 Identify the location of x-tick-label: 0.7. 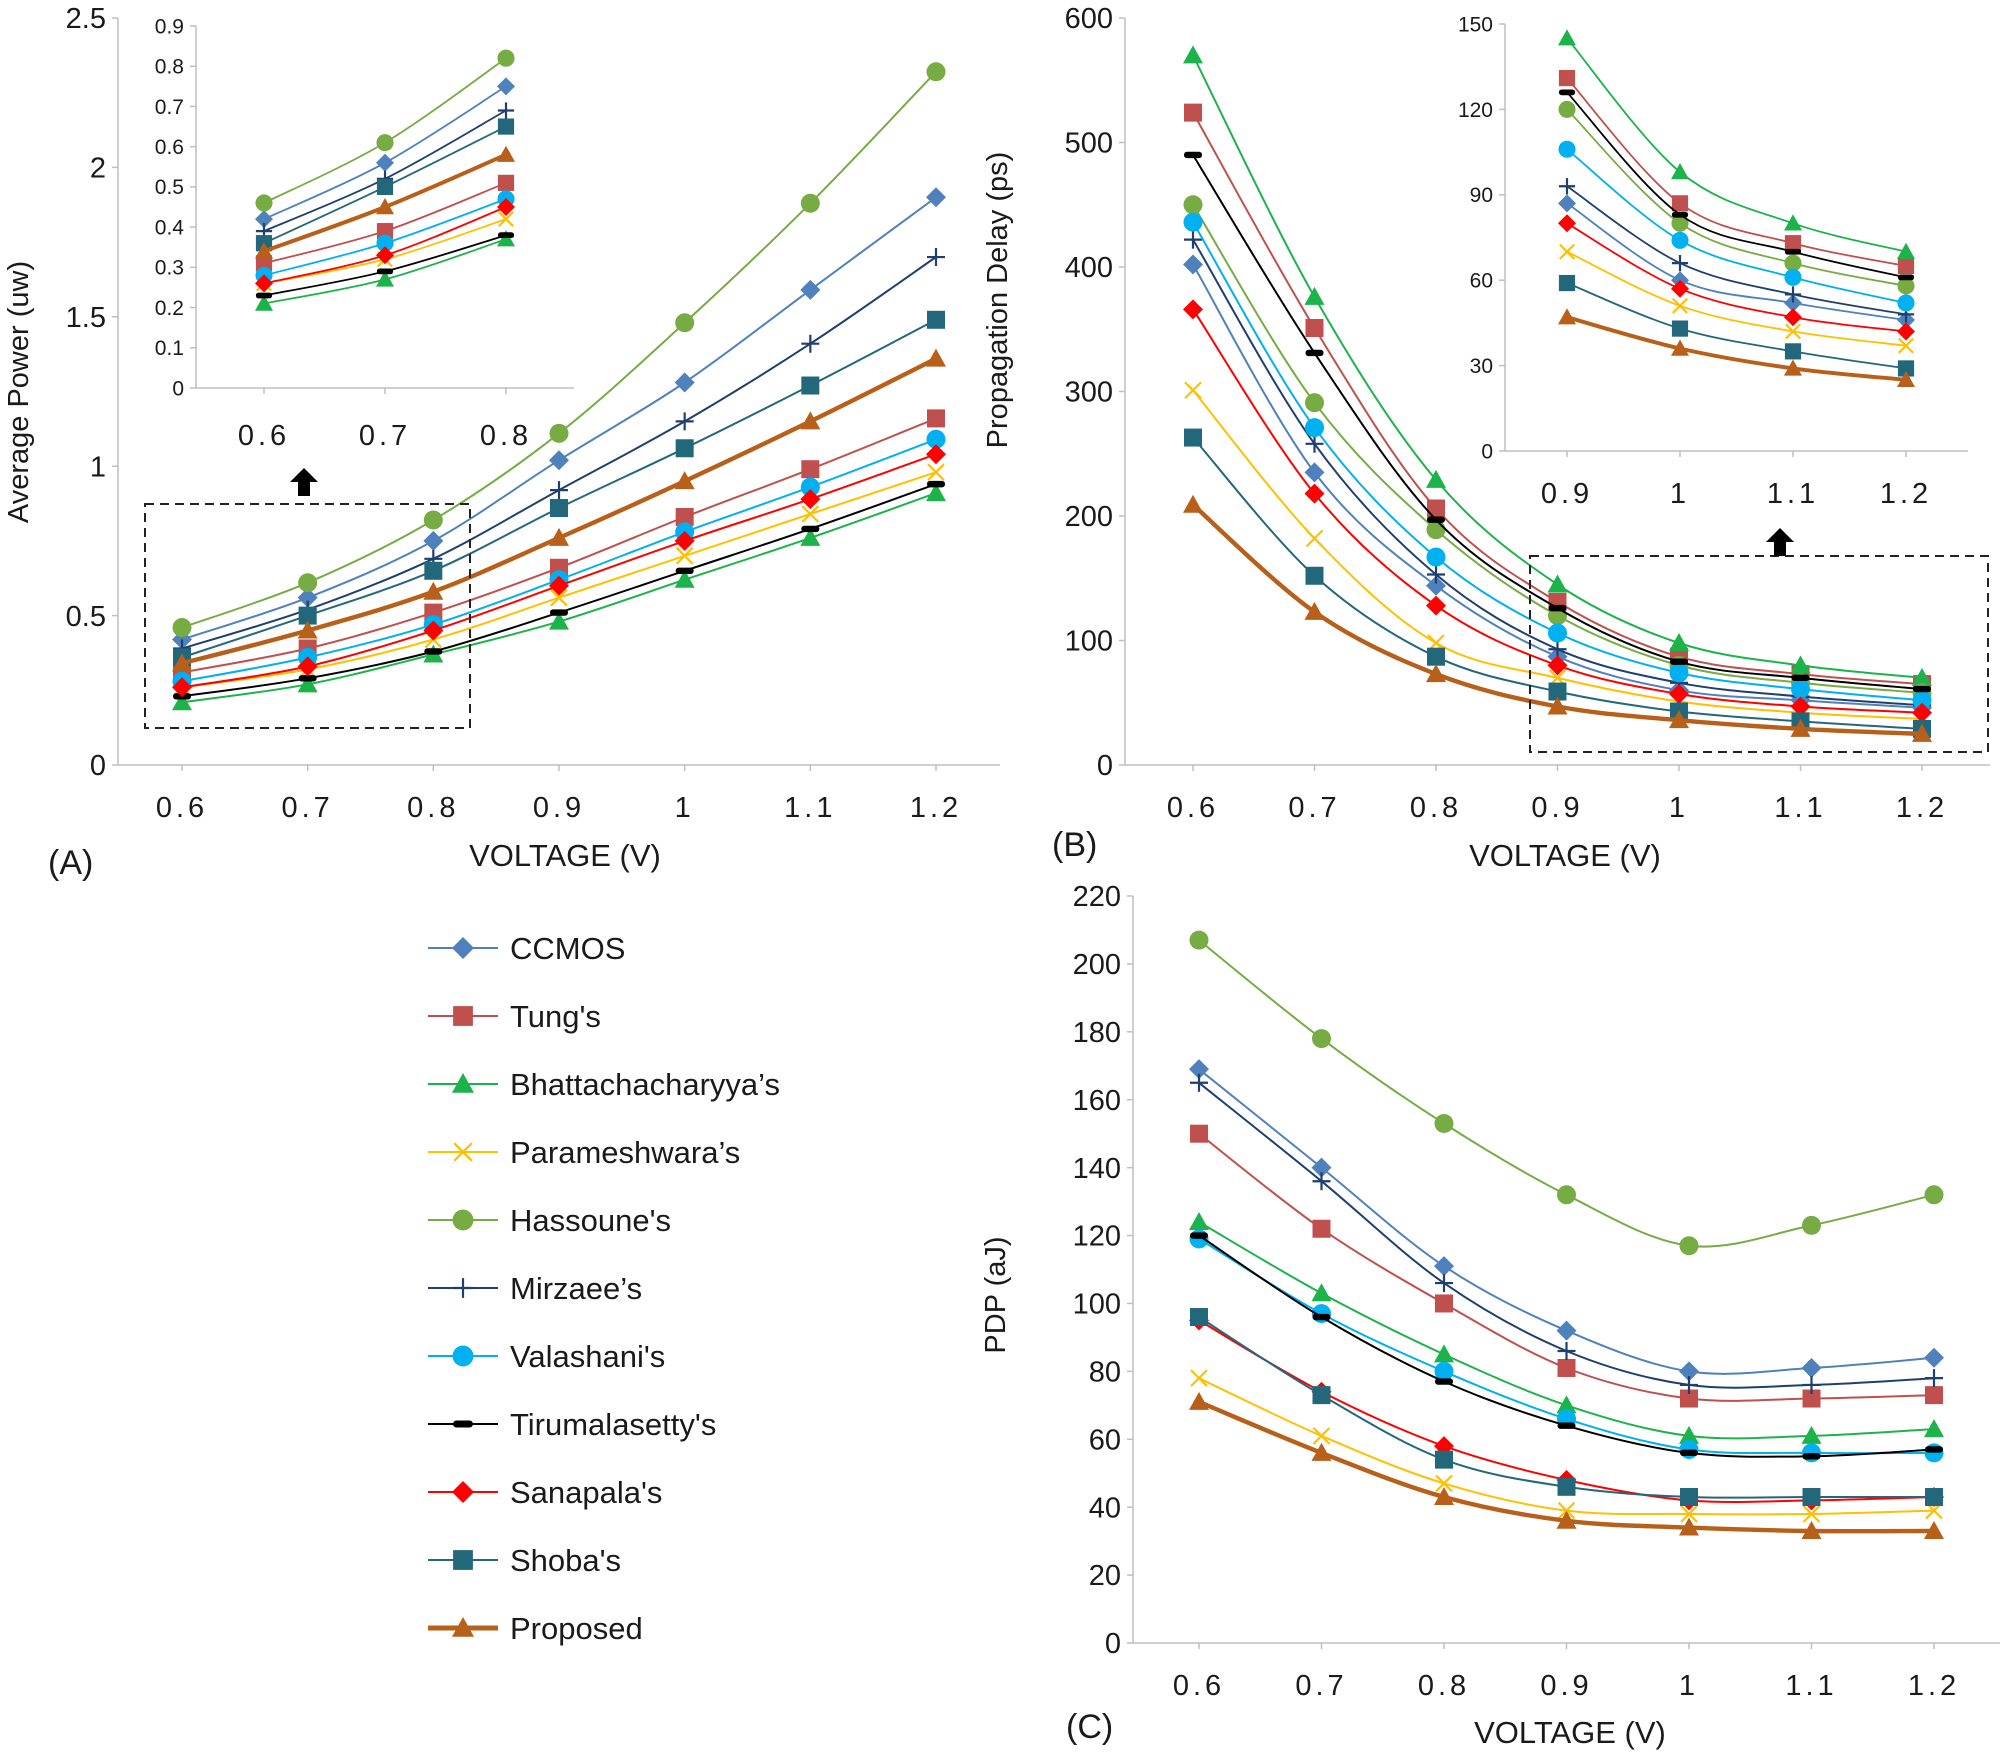
(1314, 808).